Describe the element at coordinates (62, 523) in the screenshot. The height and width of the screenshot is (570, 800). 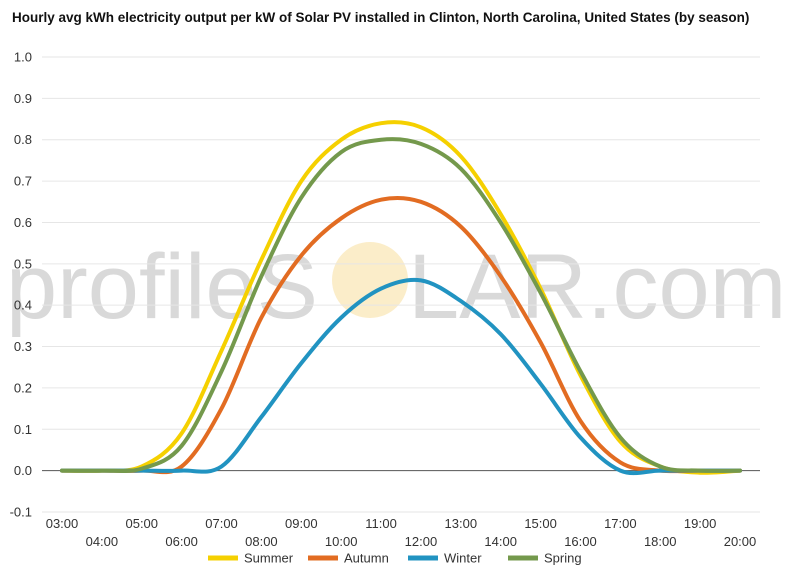
I see `x-tick-label: 03:00` at that location.